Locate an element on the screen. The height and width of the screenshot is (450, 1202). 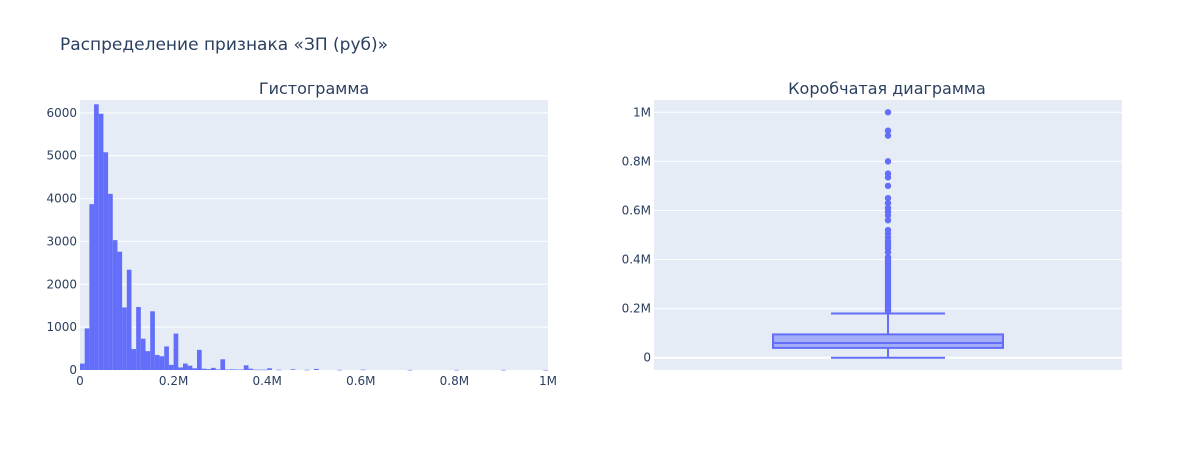
boxplot-box is located at coordinates (888, 341).